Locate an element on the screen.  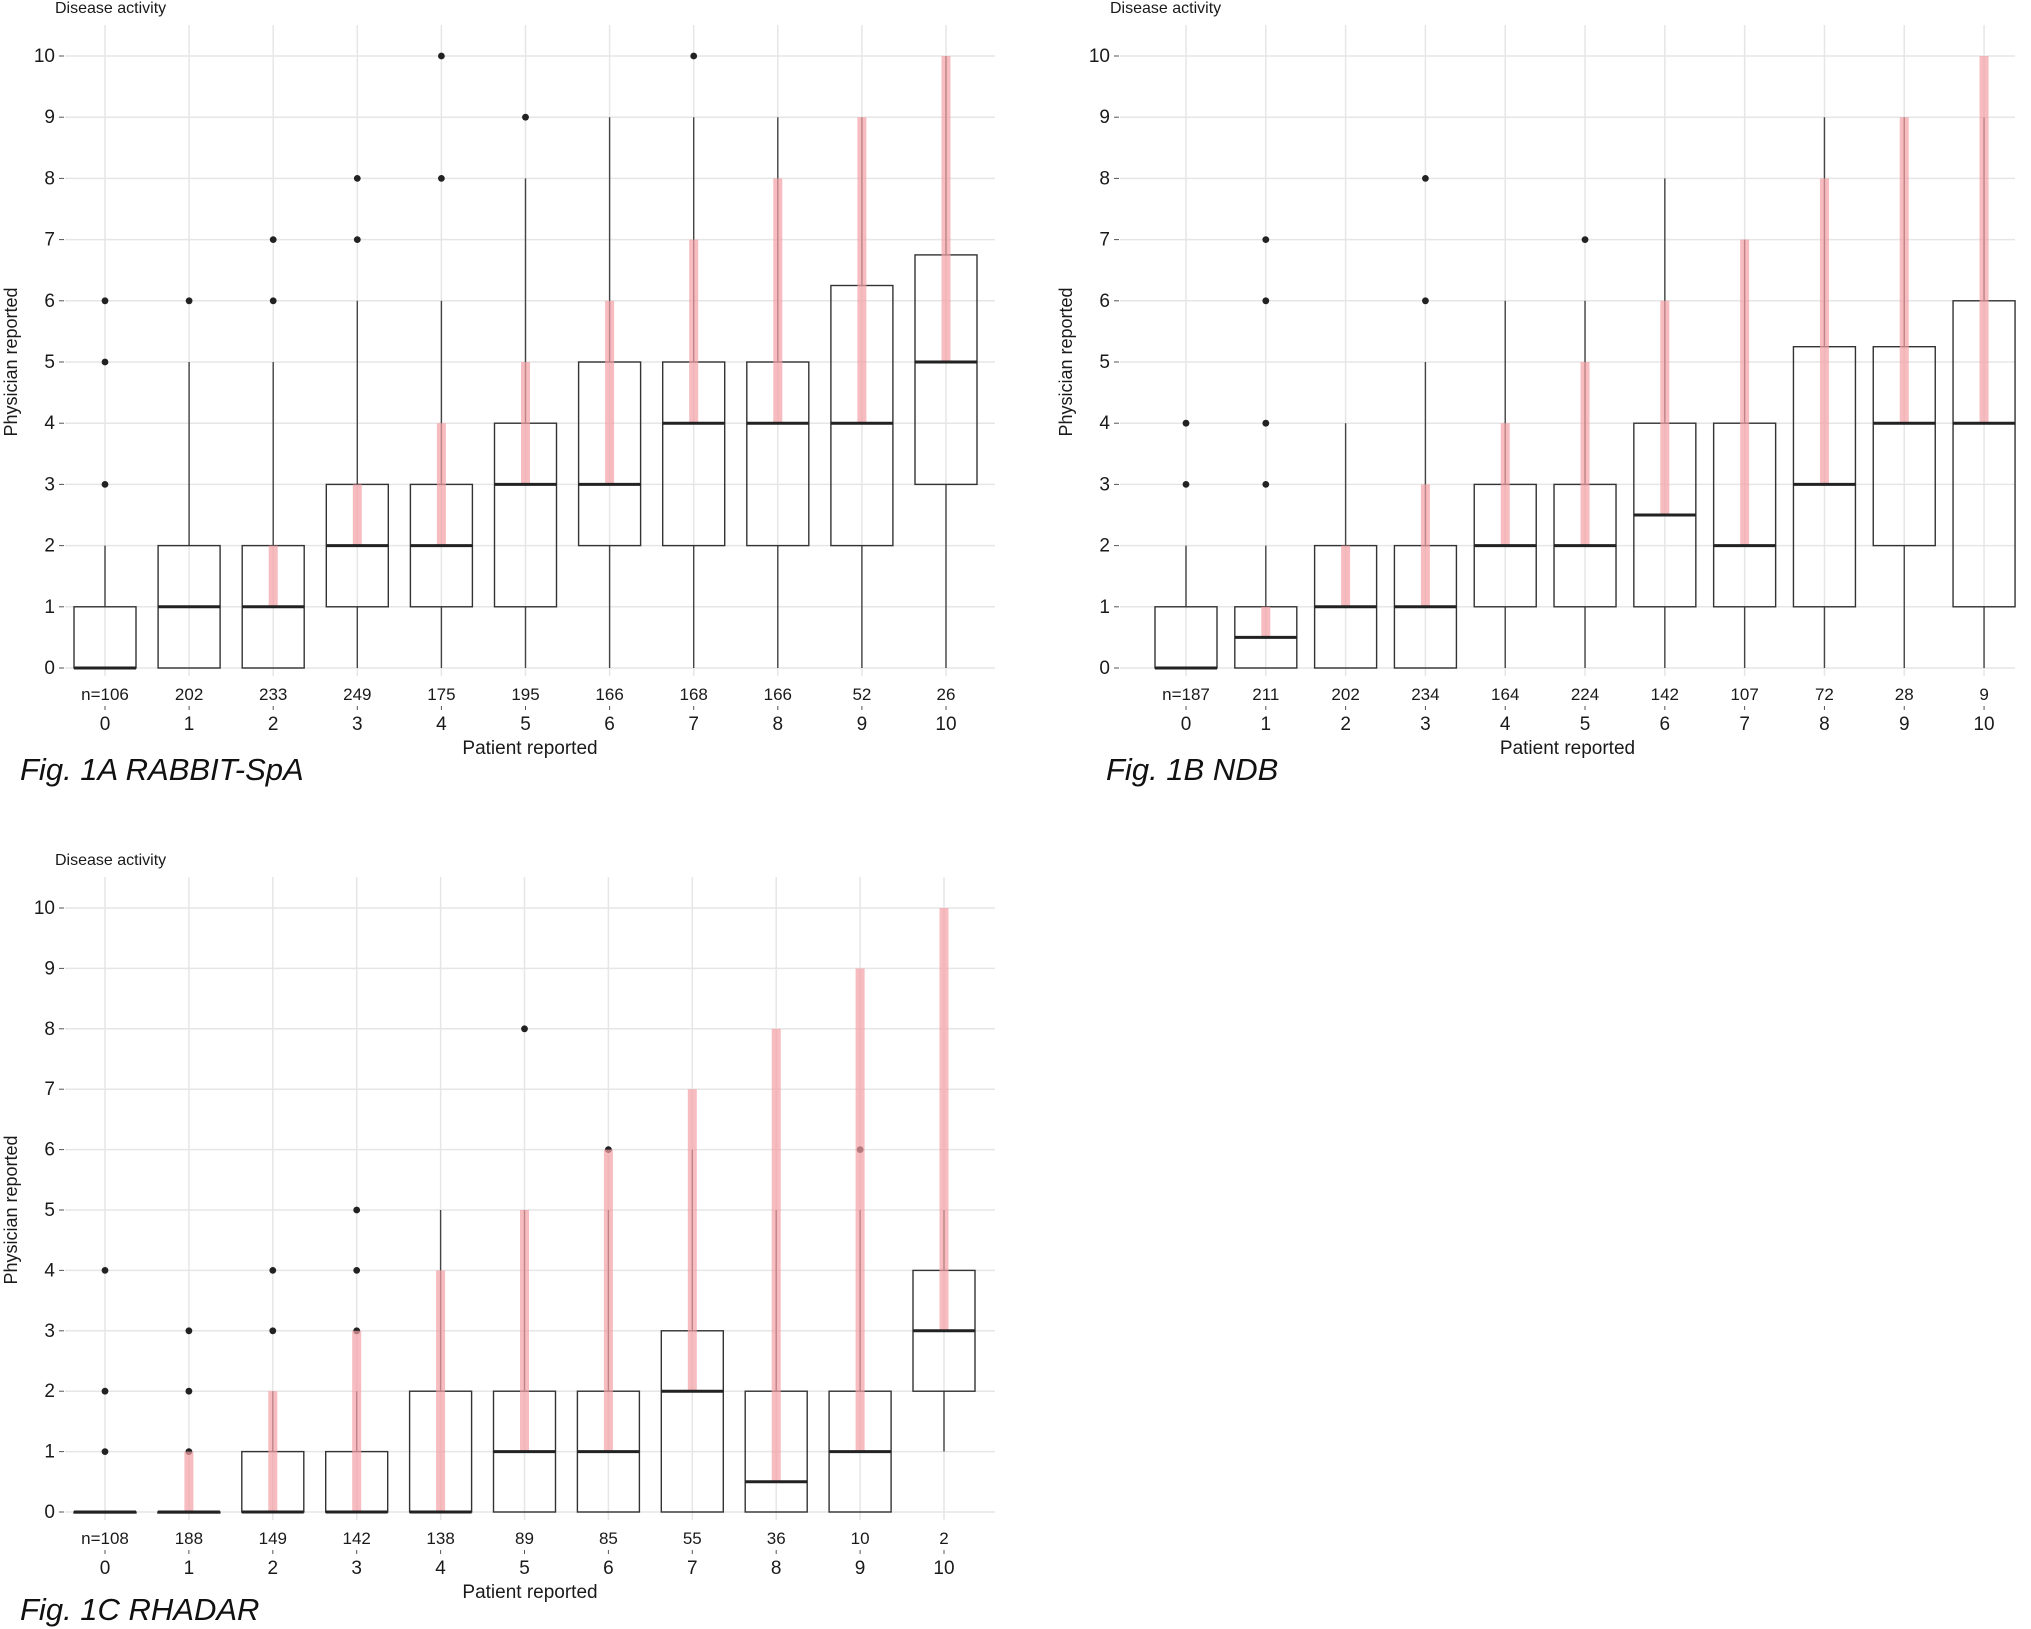
n-label: 249 is located at coordinates (357, 694).